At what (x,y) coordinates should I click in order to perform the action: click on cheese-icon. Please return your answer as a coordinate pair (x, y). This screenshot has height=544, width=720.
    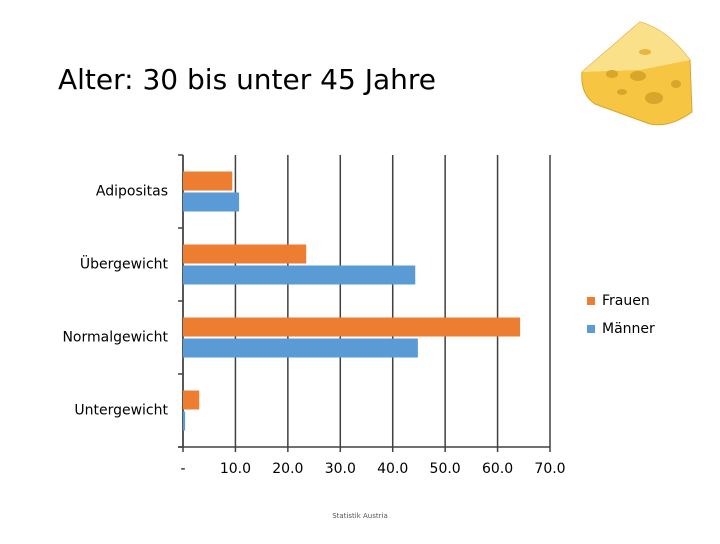
    Looking at the image, I should click on (637, 73).